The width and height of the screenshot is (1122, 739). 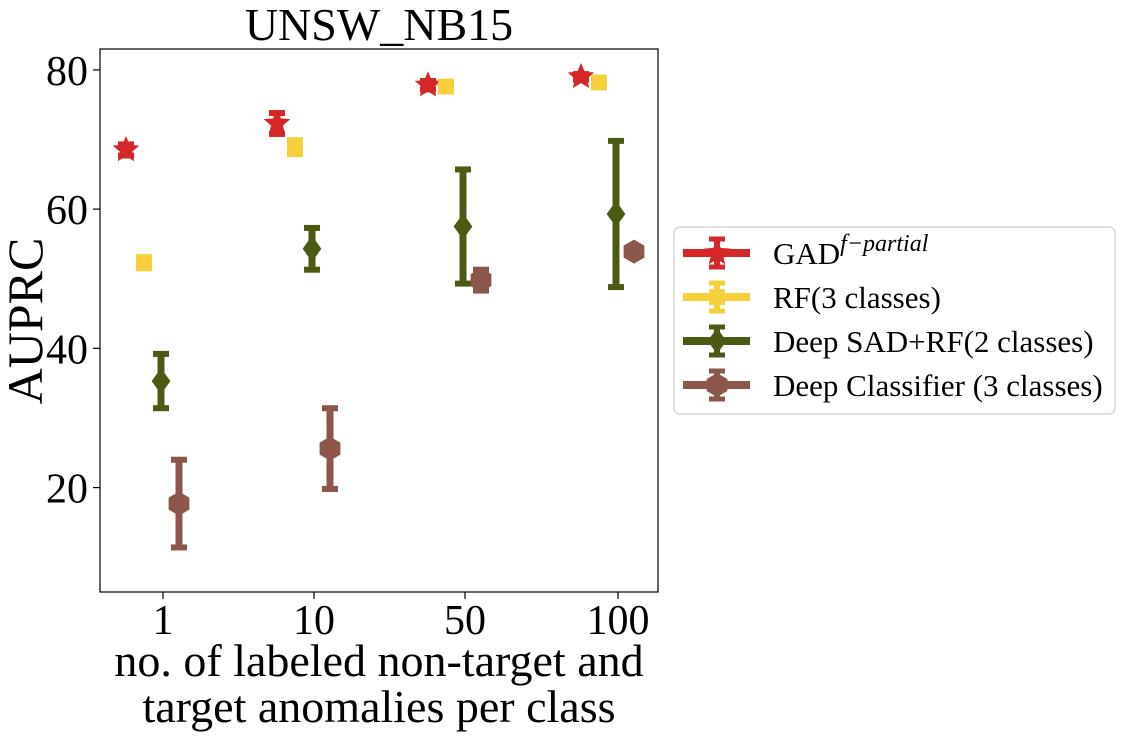 What do you see at coordinates (67, 350) in the screenshot?
I see `y-tick-label-40: 40` at bounding box center [67, 350].